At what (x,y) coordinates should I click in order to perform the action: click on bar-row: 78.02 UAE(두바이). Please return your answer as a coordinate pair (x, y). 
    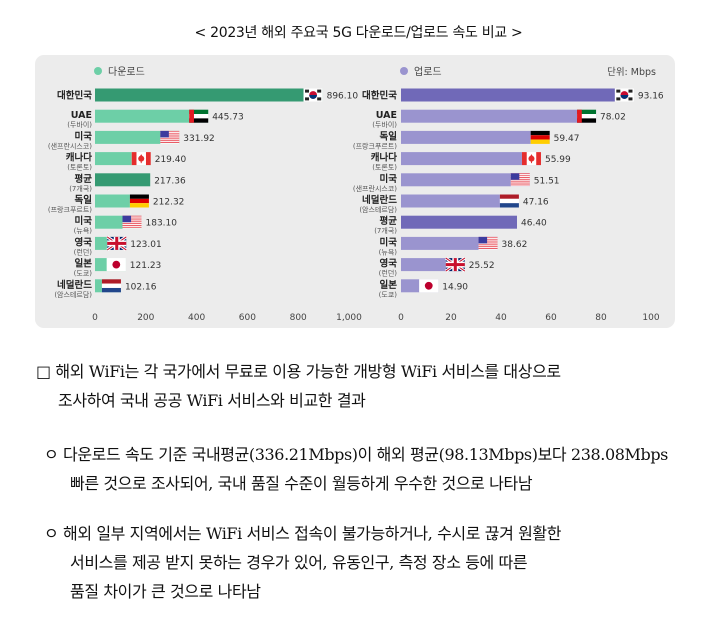
    Looking at the image, I should click on (499, 119).